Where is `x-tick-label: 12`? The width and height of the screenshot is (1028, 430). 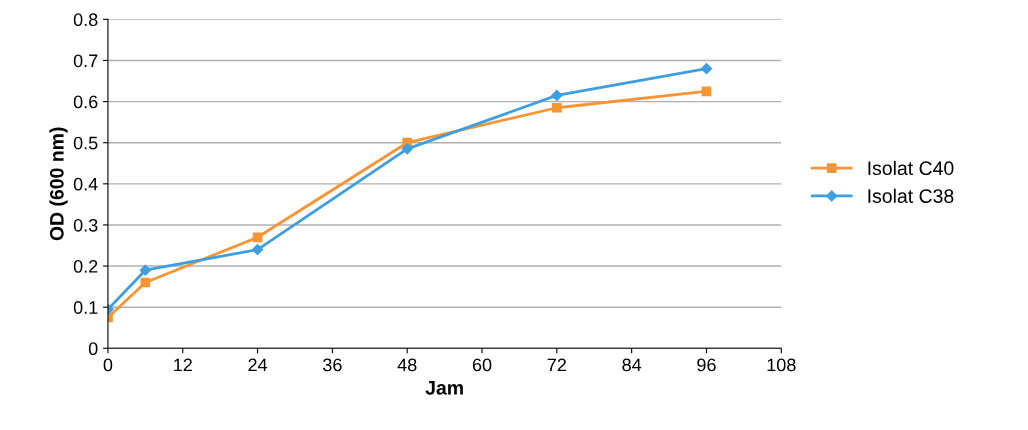 x-tick-label: 12 is located at coordinates (183, 365).